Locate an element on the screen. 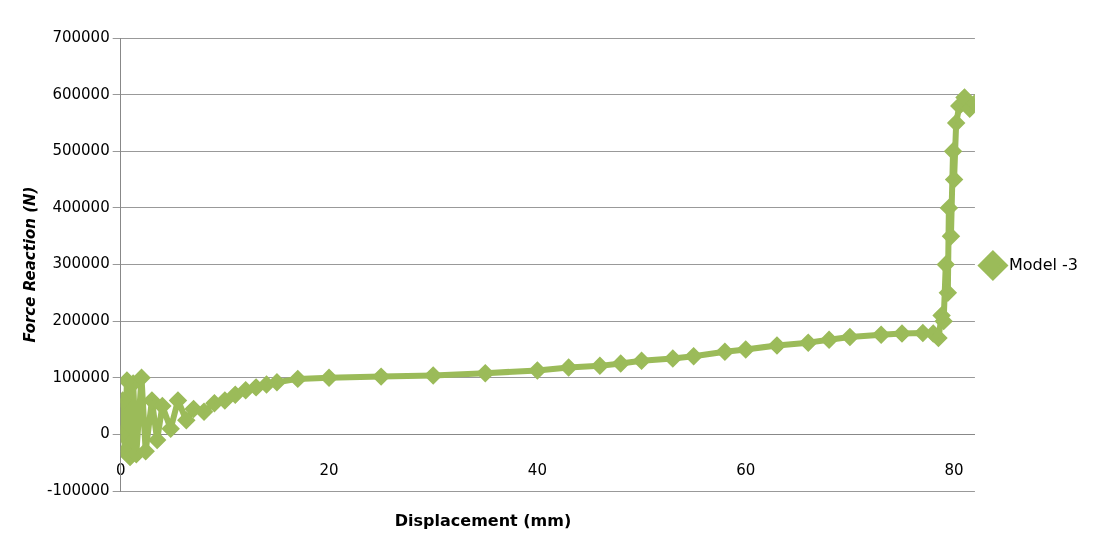 This screenshot has height=558, width=1109. y-tick-label: 600000 is located at coordinates (81, 93).